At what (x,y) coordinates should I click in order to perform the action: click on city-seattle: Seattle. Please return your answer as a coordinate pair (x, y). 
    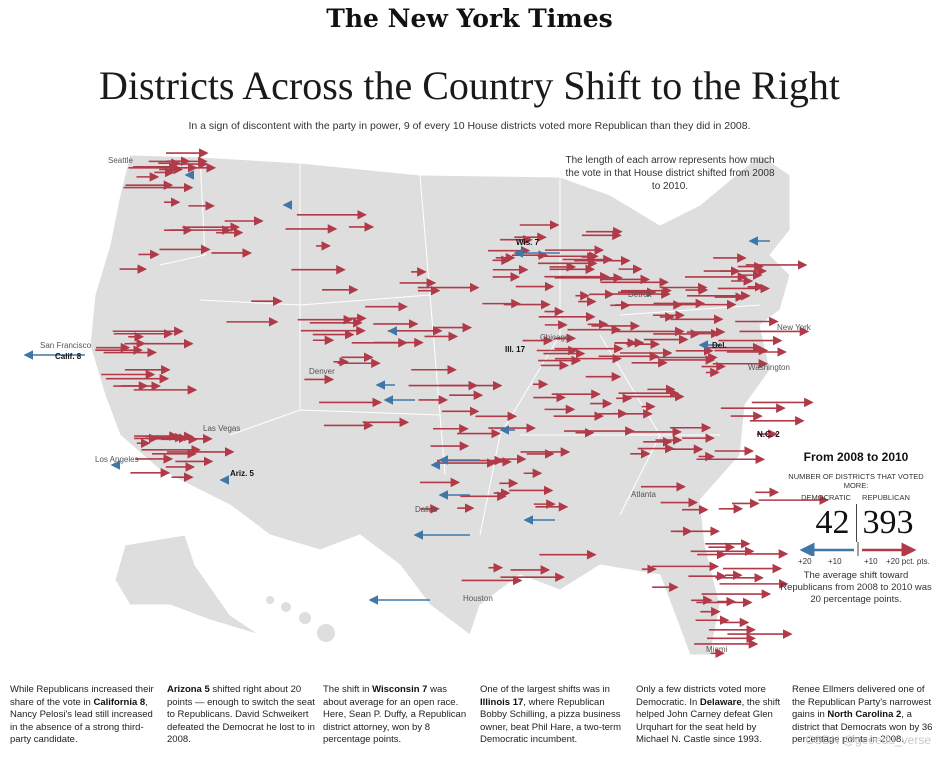
    Looking at the image, I should click on (120, 160).